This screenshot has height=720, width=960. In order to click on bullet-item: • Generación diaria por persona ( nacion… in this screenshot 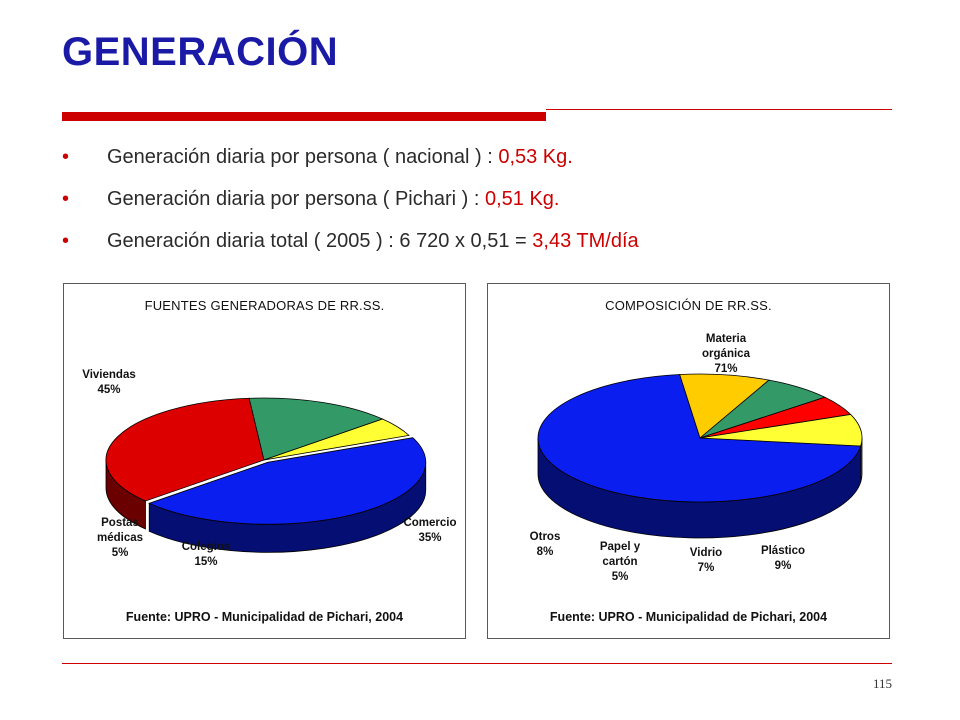, I will do `click(487, 161)`.